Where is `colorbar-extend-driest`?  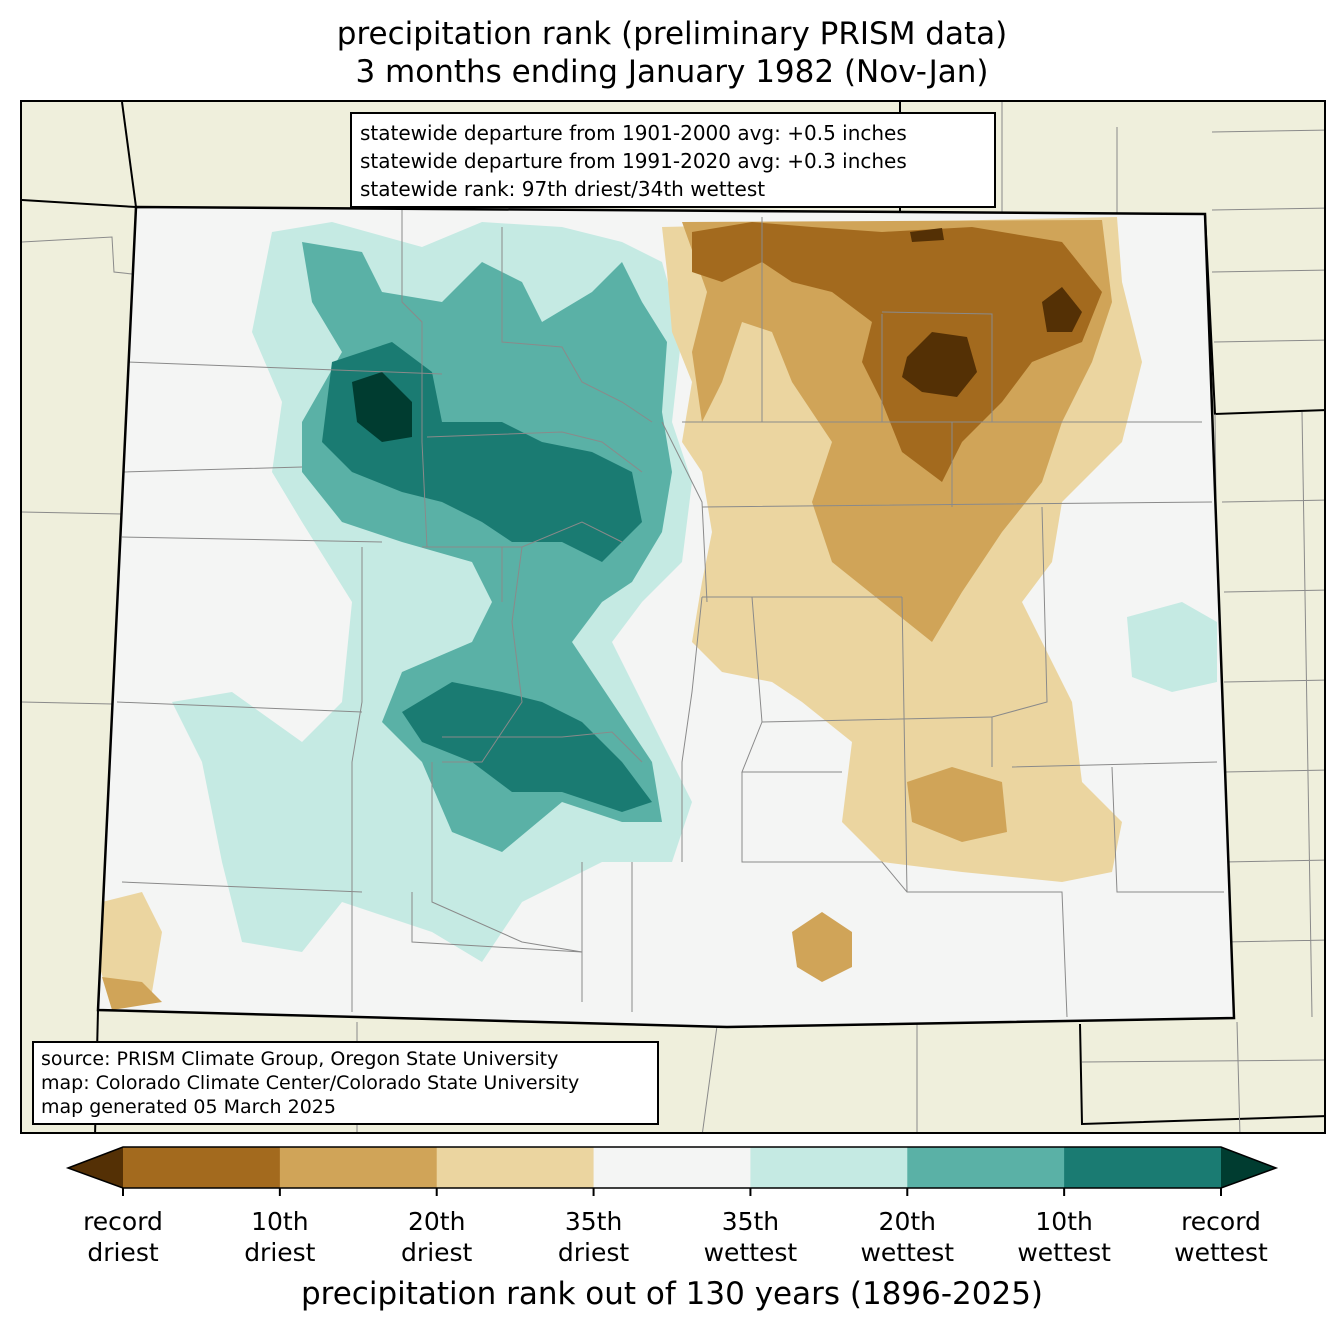
colorbar-extend-driest is located at coordinates (95, 1167).